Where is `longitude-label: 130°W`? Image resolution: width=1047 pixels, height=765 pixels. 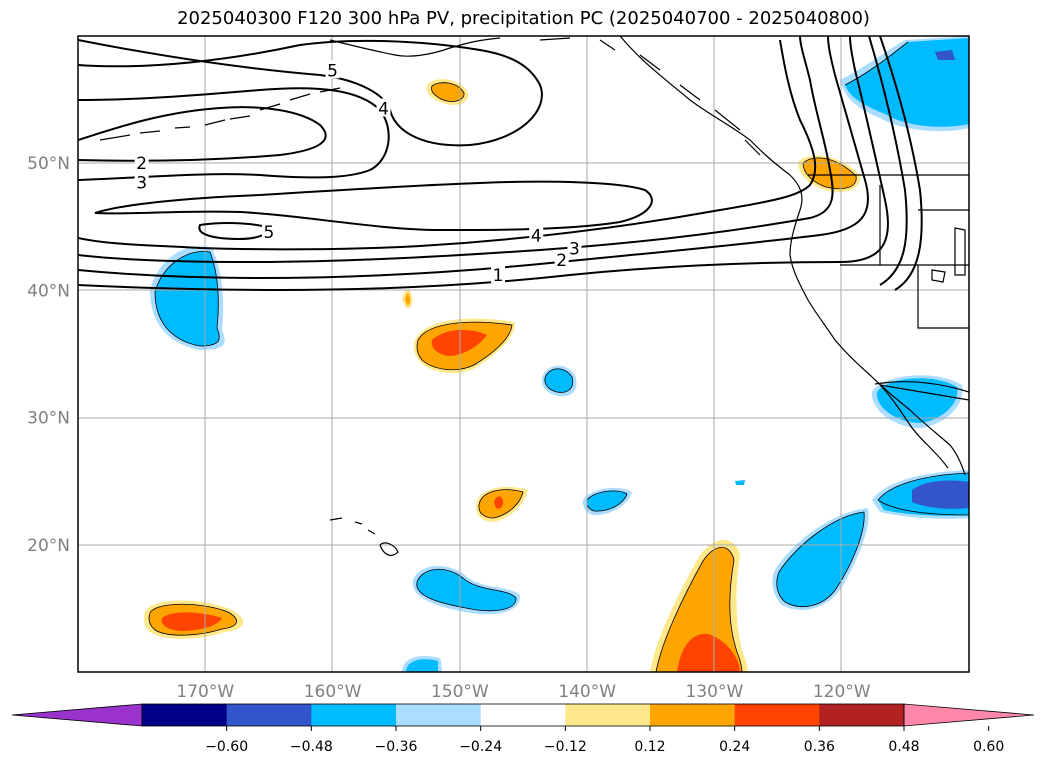
longitude-label: 130°W is located at coordinates (715, 692).